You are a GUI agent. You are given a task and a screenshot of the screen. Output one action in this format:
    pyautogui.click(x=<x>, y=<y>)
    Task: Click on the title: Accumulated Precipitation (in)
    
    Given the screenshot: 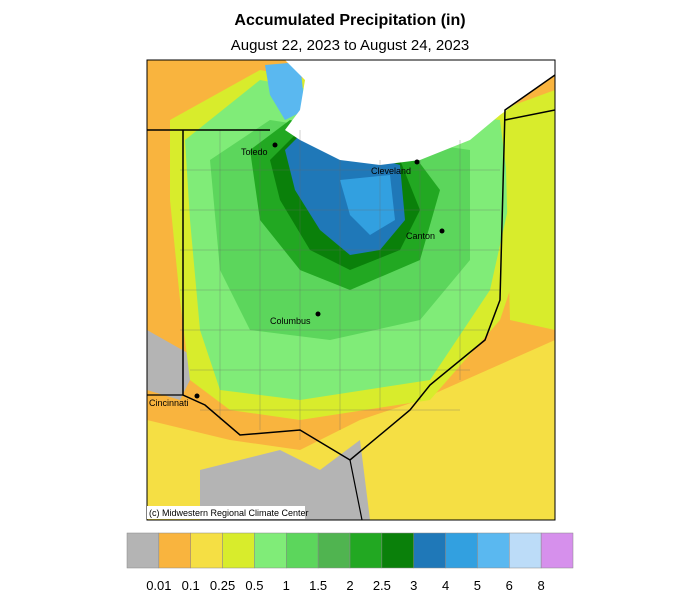 What is the action you would take?
    pyautogui.click(x=349, y=20)
    